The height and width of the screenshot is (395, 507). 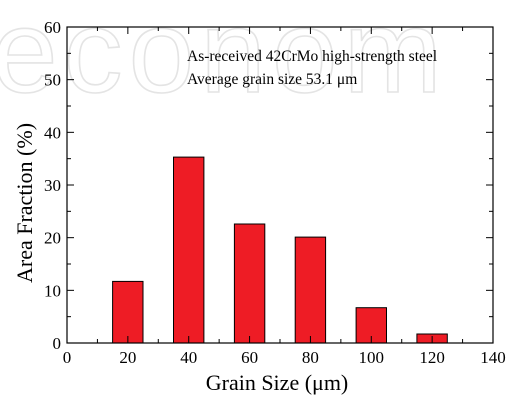 What do you see at coordinates (312, 56) in the screenshot?
I see `annotation-material: As-received 42CrMo high-strength steel` at bounding box center [312, 56].